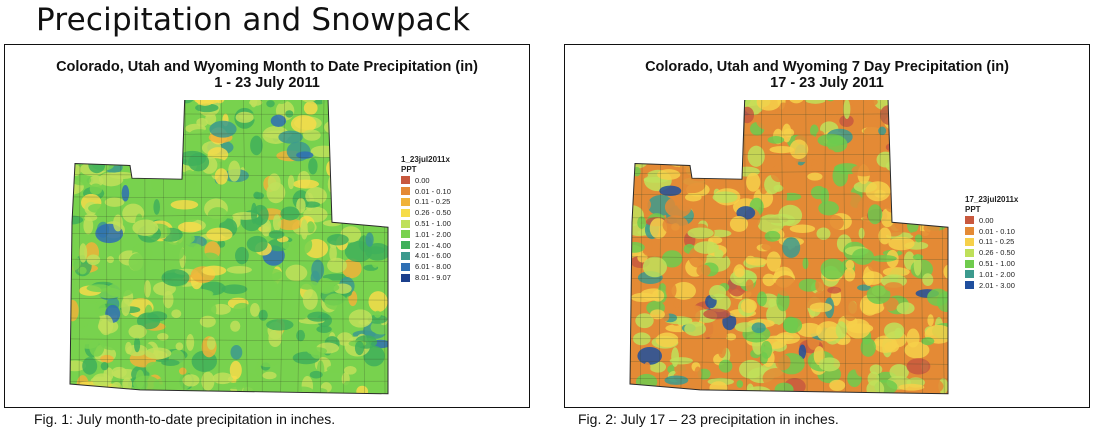 Image resolution: width=1093 pixels, height=432 pixels. Describe the element at coordinates (991, 252) in the screenshot. I see `legend-item: 0.26 - 0.50` at that location.